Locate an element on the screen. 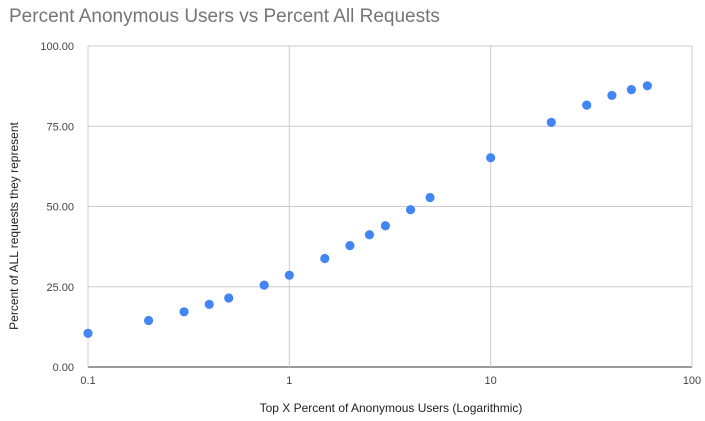  y-tick-label: 100.00 is located at coordinates (57, 47).